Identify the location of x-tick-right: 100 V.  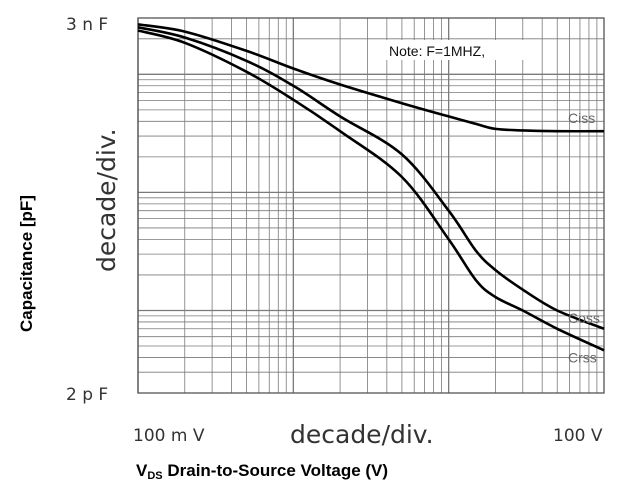
(578, 436).